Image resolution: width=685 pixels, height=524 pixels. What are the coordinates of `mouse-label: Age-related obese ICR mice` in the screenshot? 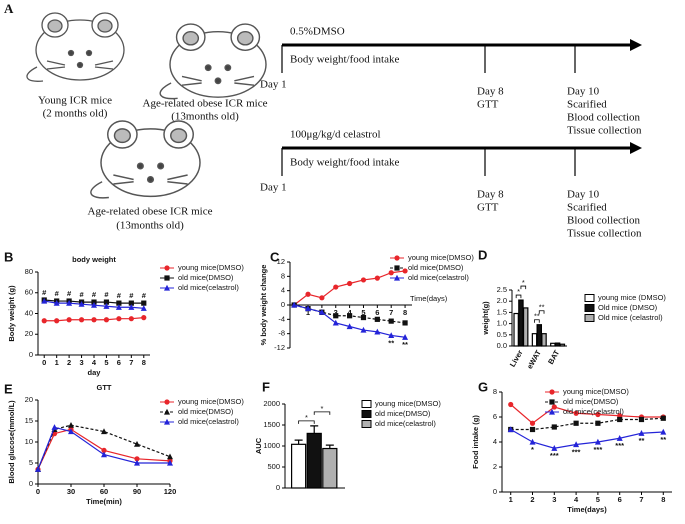 It's located at (150, 212).